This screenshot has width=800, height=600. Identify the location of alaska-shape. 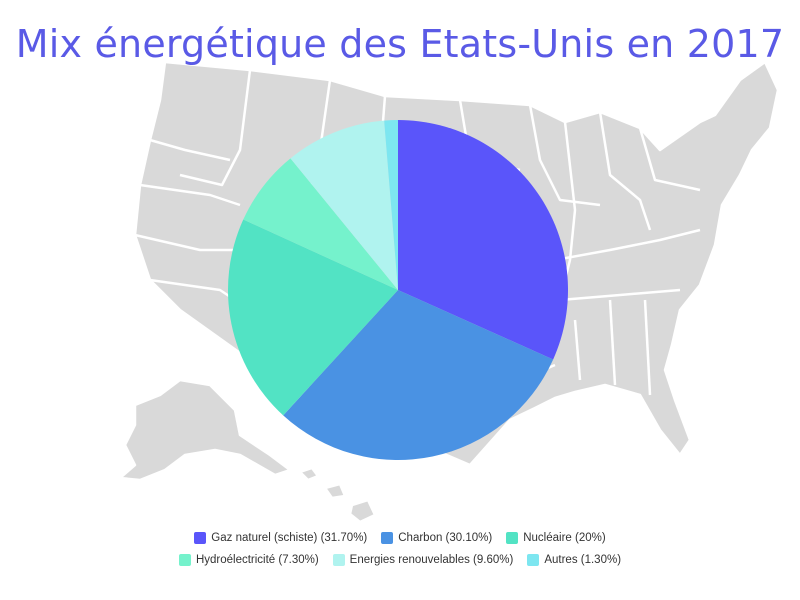
(205, 430).